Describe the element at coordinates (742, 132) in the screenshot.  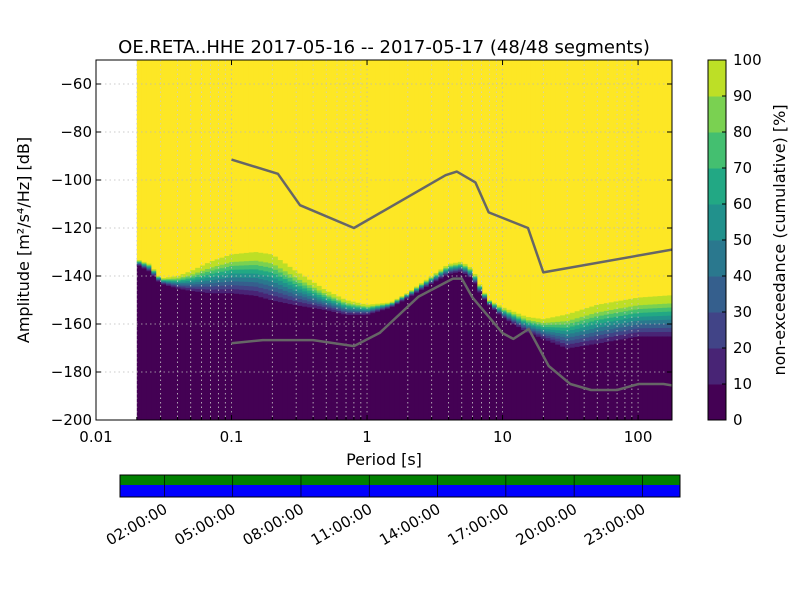
I see `colorbar-tick-label: 80` at that location.